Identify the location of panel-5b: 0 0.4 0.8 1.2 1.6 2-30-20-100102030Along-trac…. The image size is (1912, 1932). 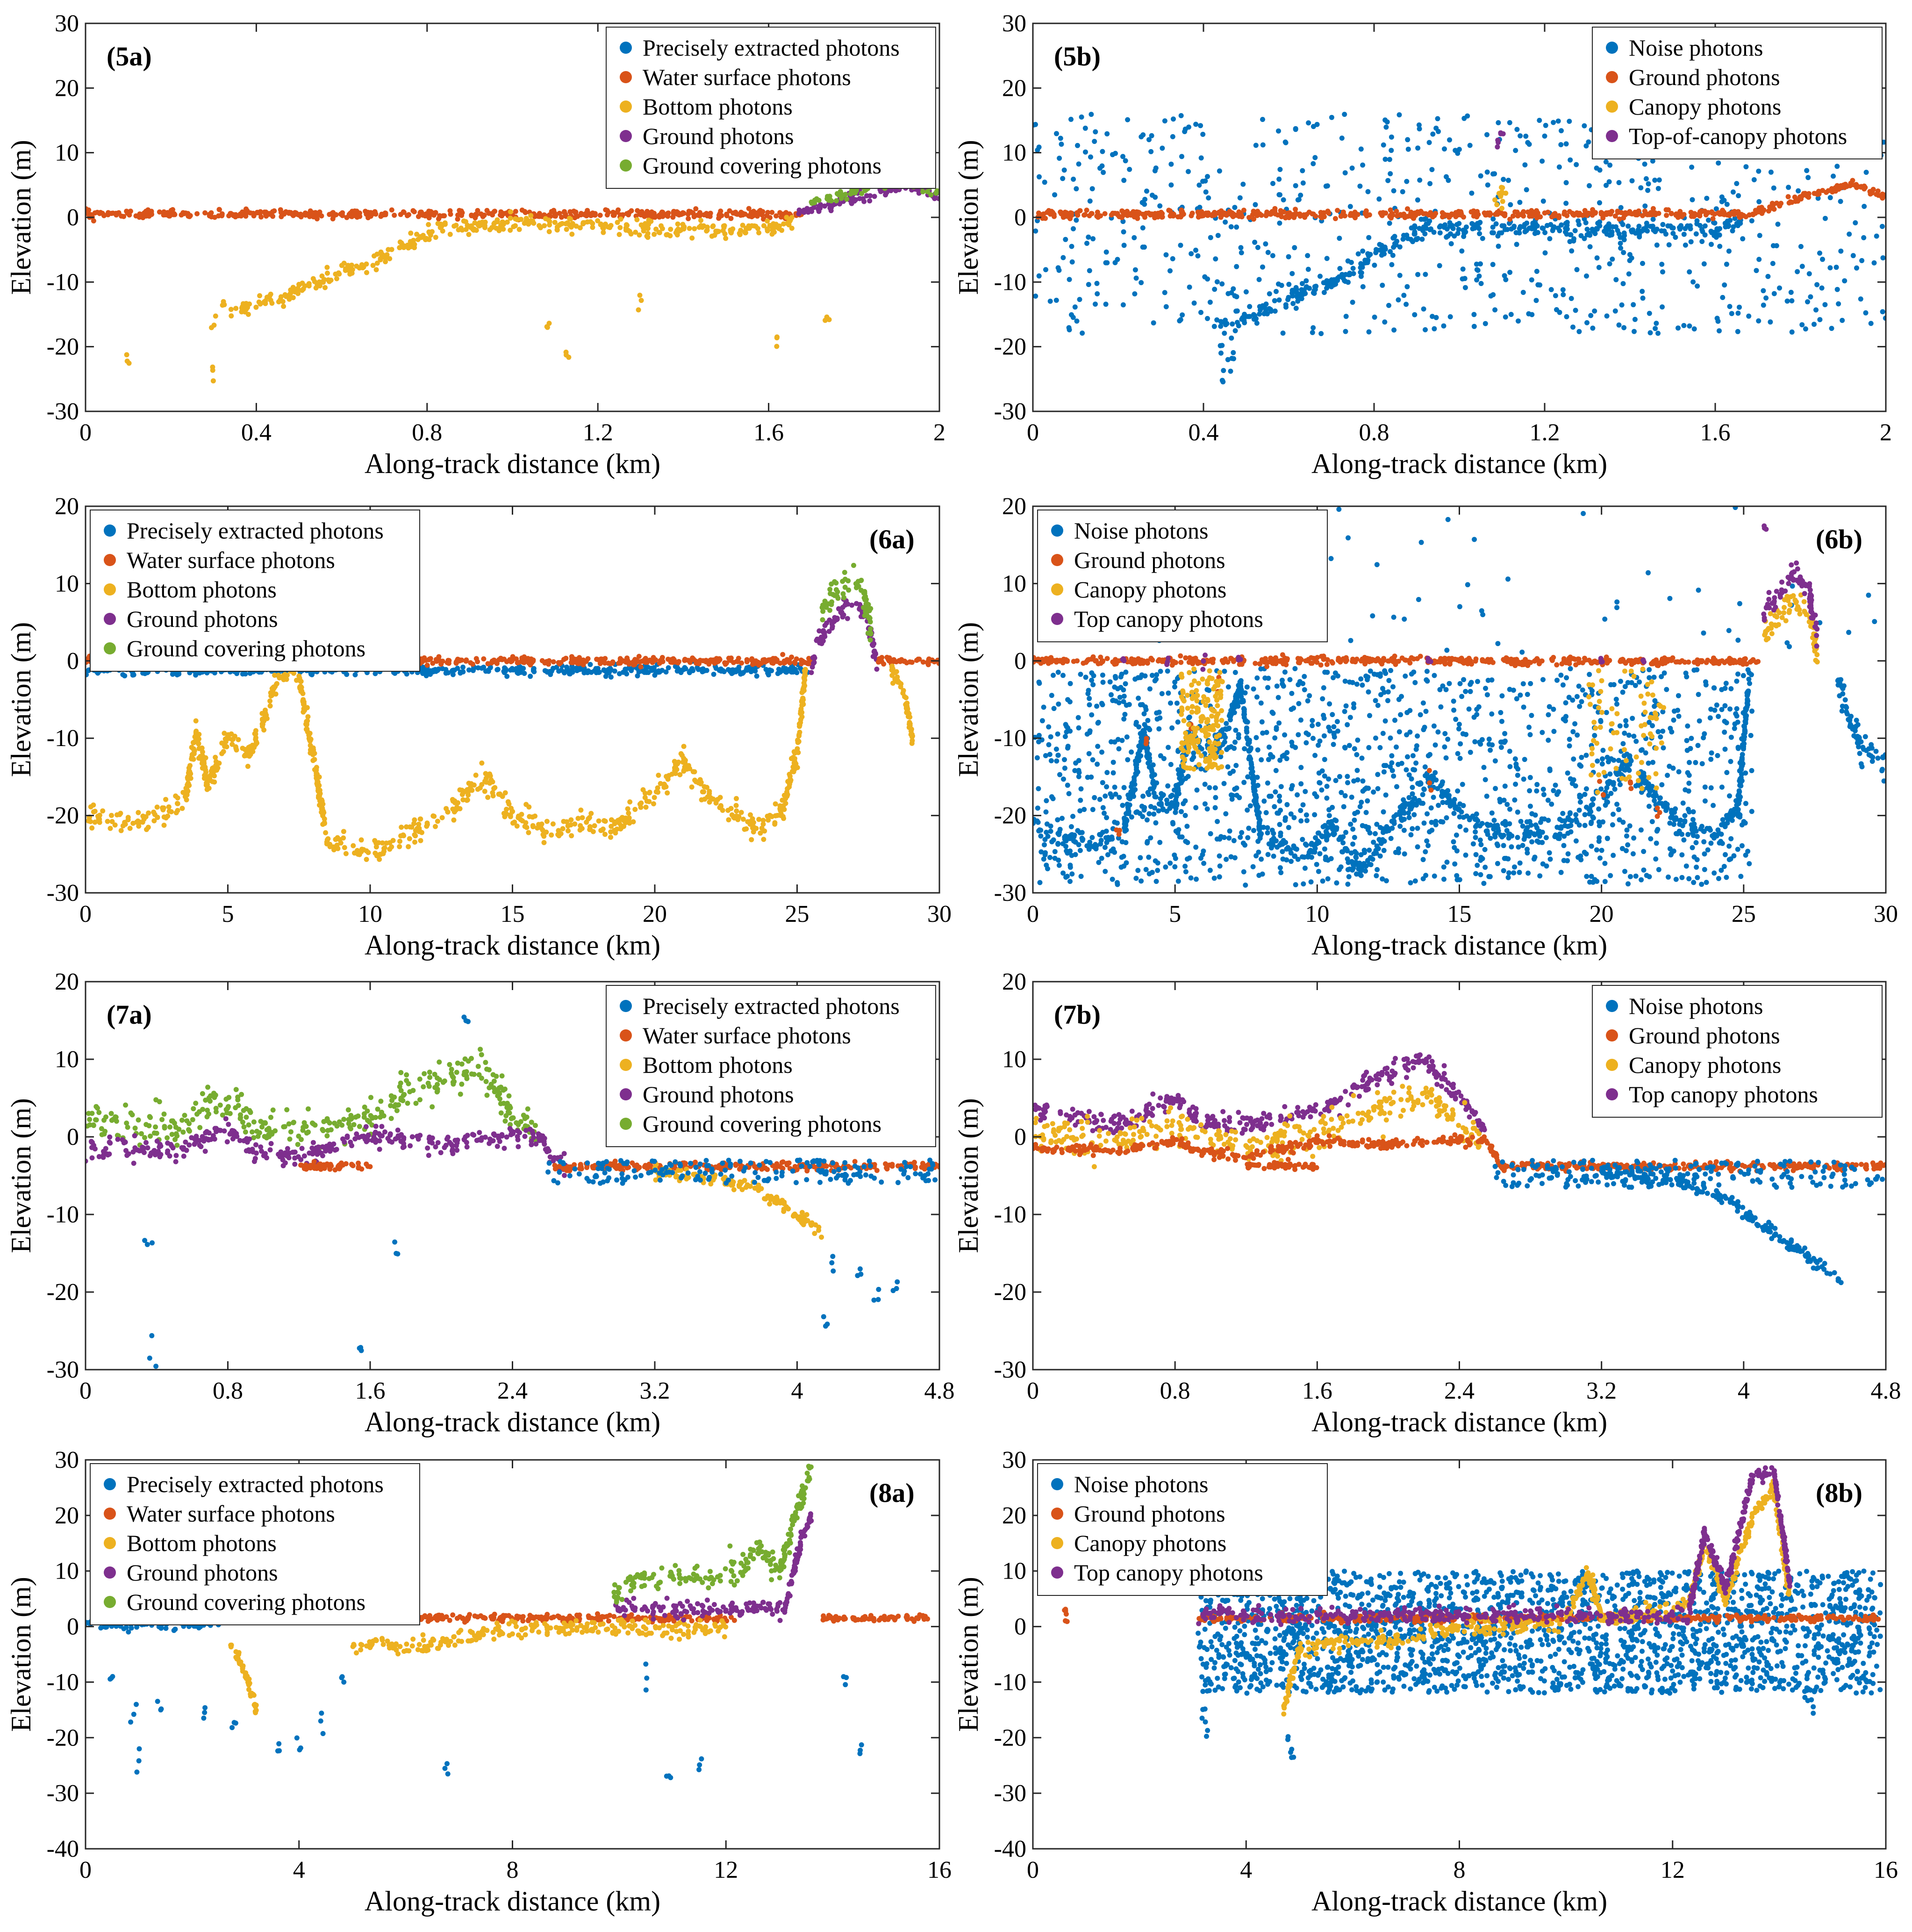
(1422, 245).